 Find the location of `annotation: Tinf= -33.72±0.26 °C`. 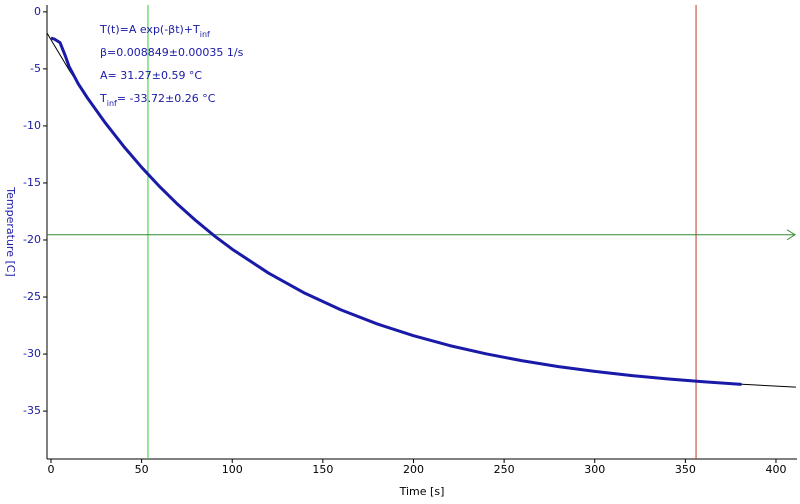

annotation: Tinf= -33.72±0.26 °C is located at coordinates (157, 100).